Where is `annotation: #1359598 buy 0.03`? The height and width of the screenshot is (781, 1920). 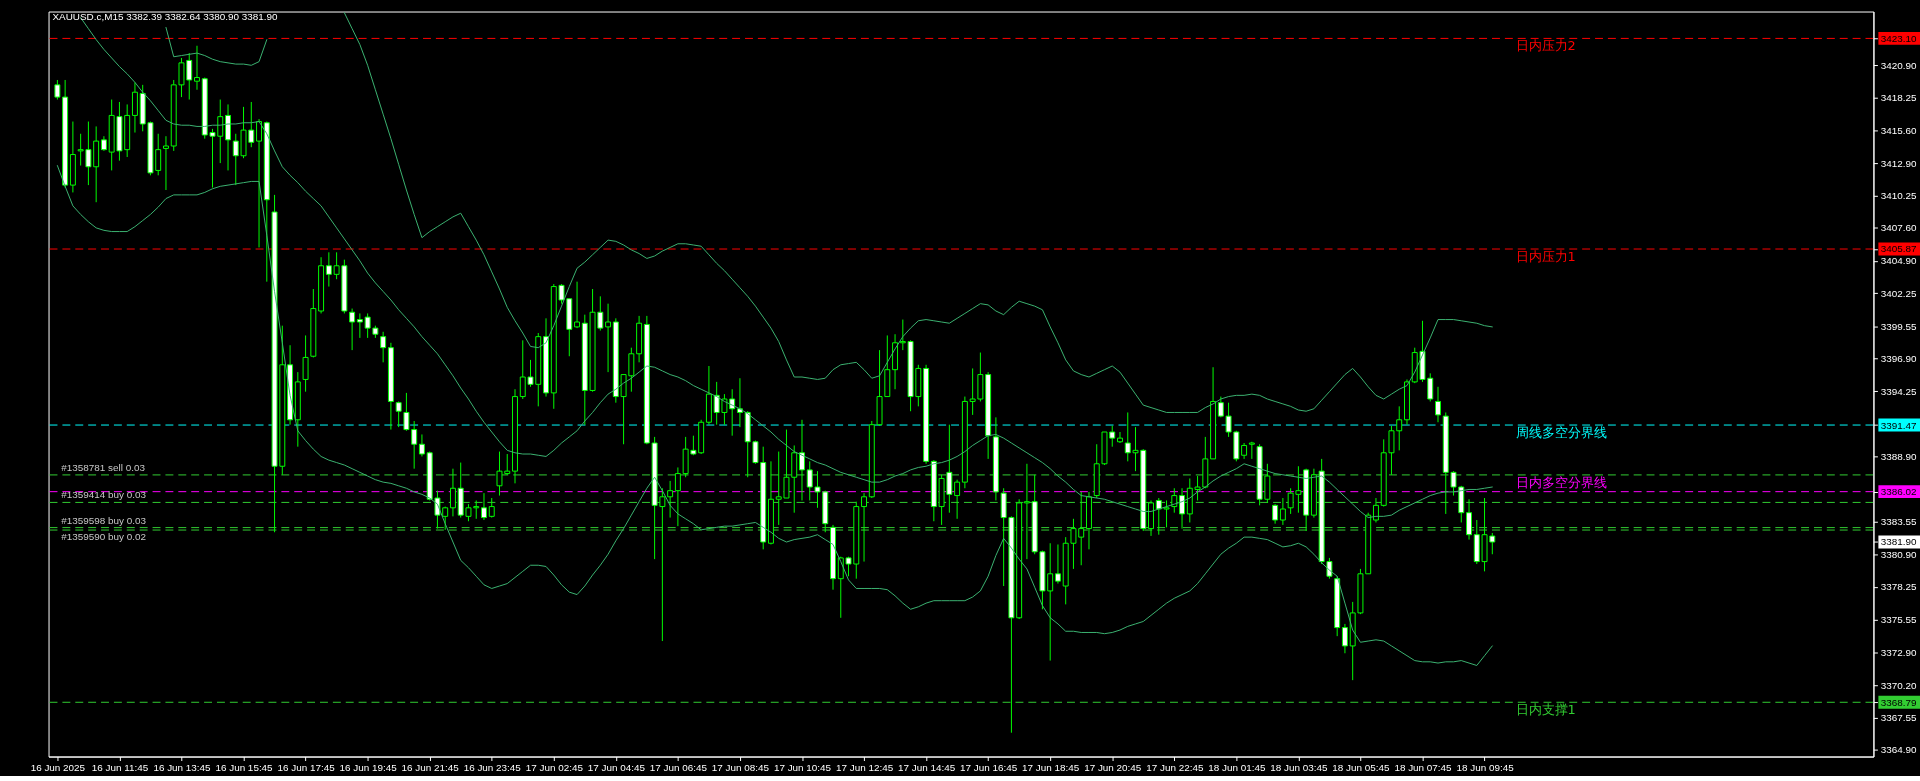 annotation: #1359598 buy 0.03 is located at coordinates (104, 520).